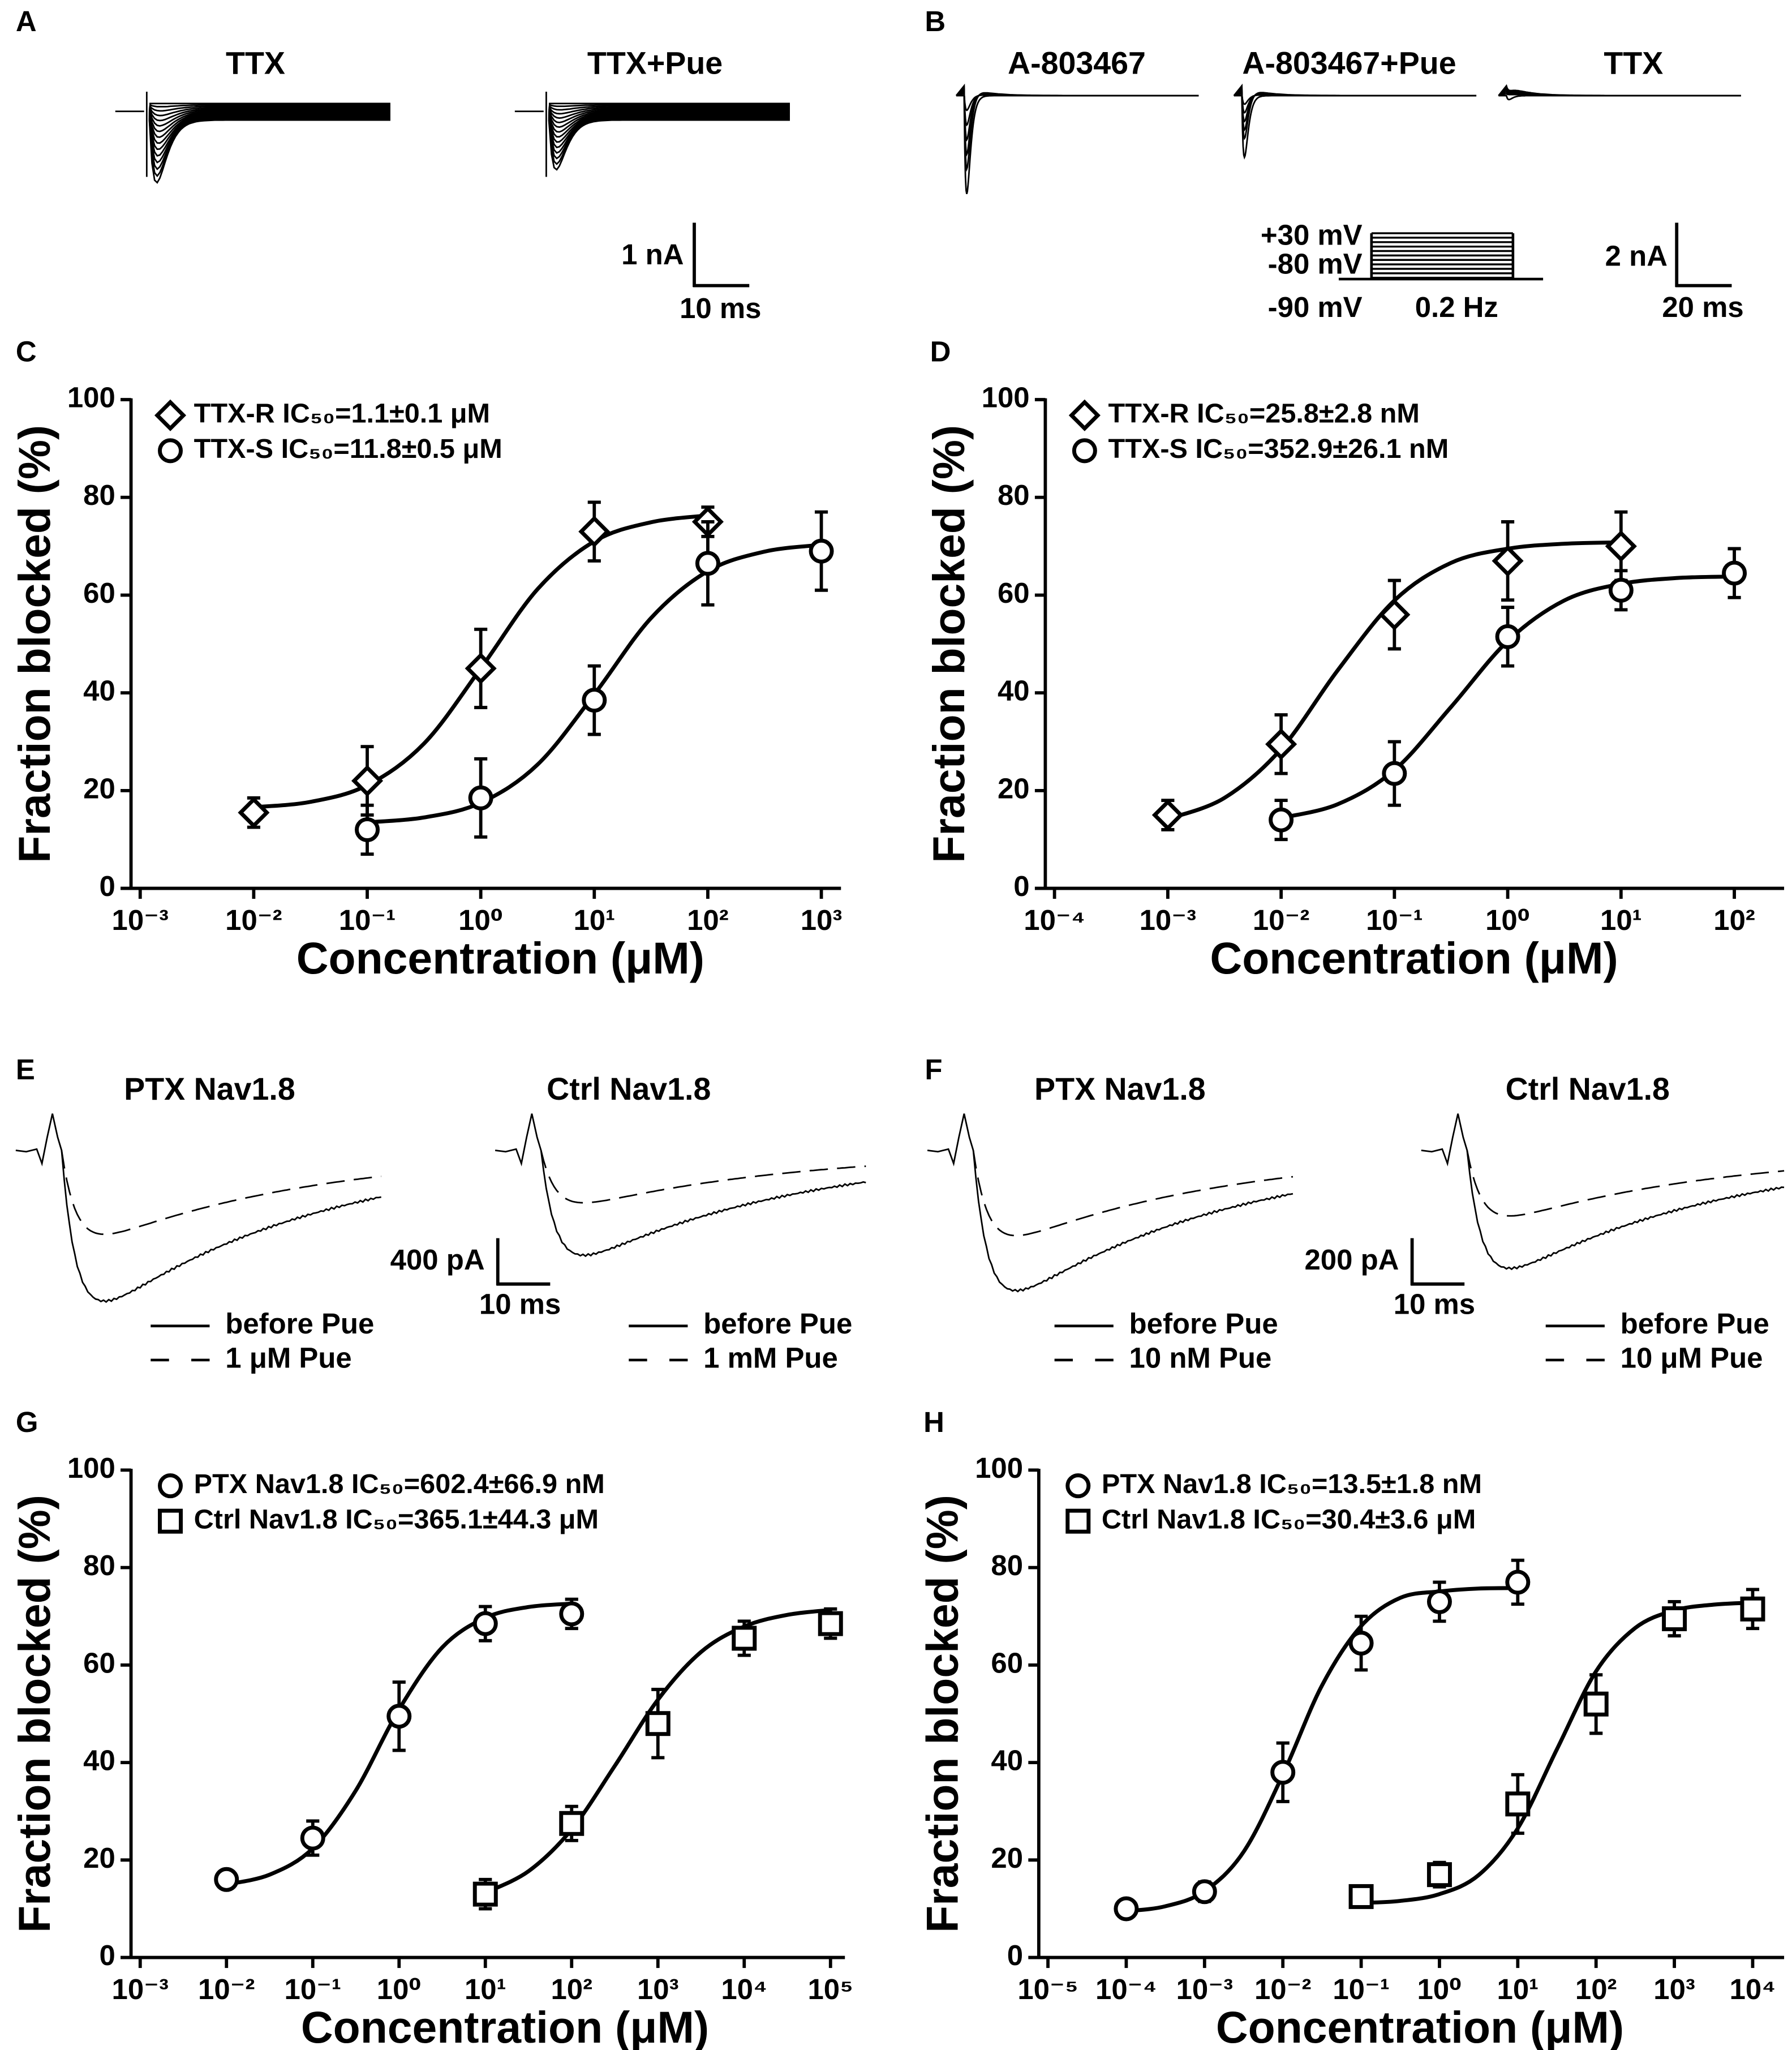  Describe the element at coordinates (107, 886) in the screenshot. I see `y-tick-label: 0` at that location.